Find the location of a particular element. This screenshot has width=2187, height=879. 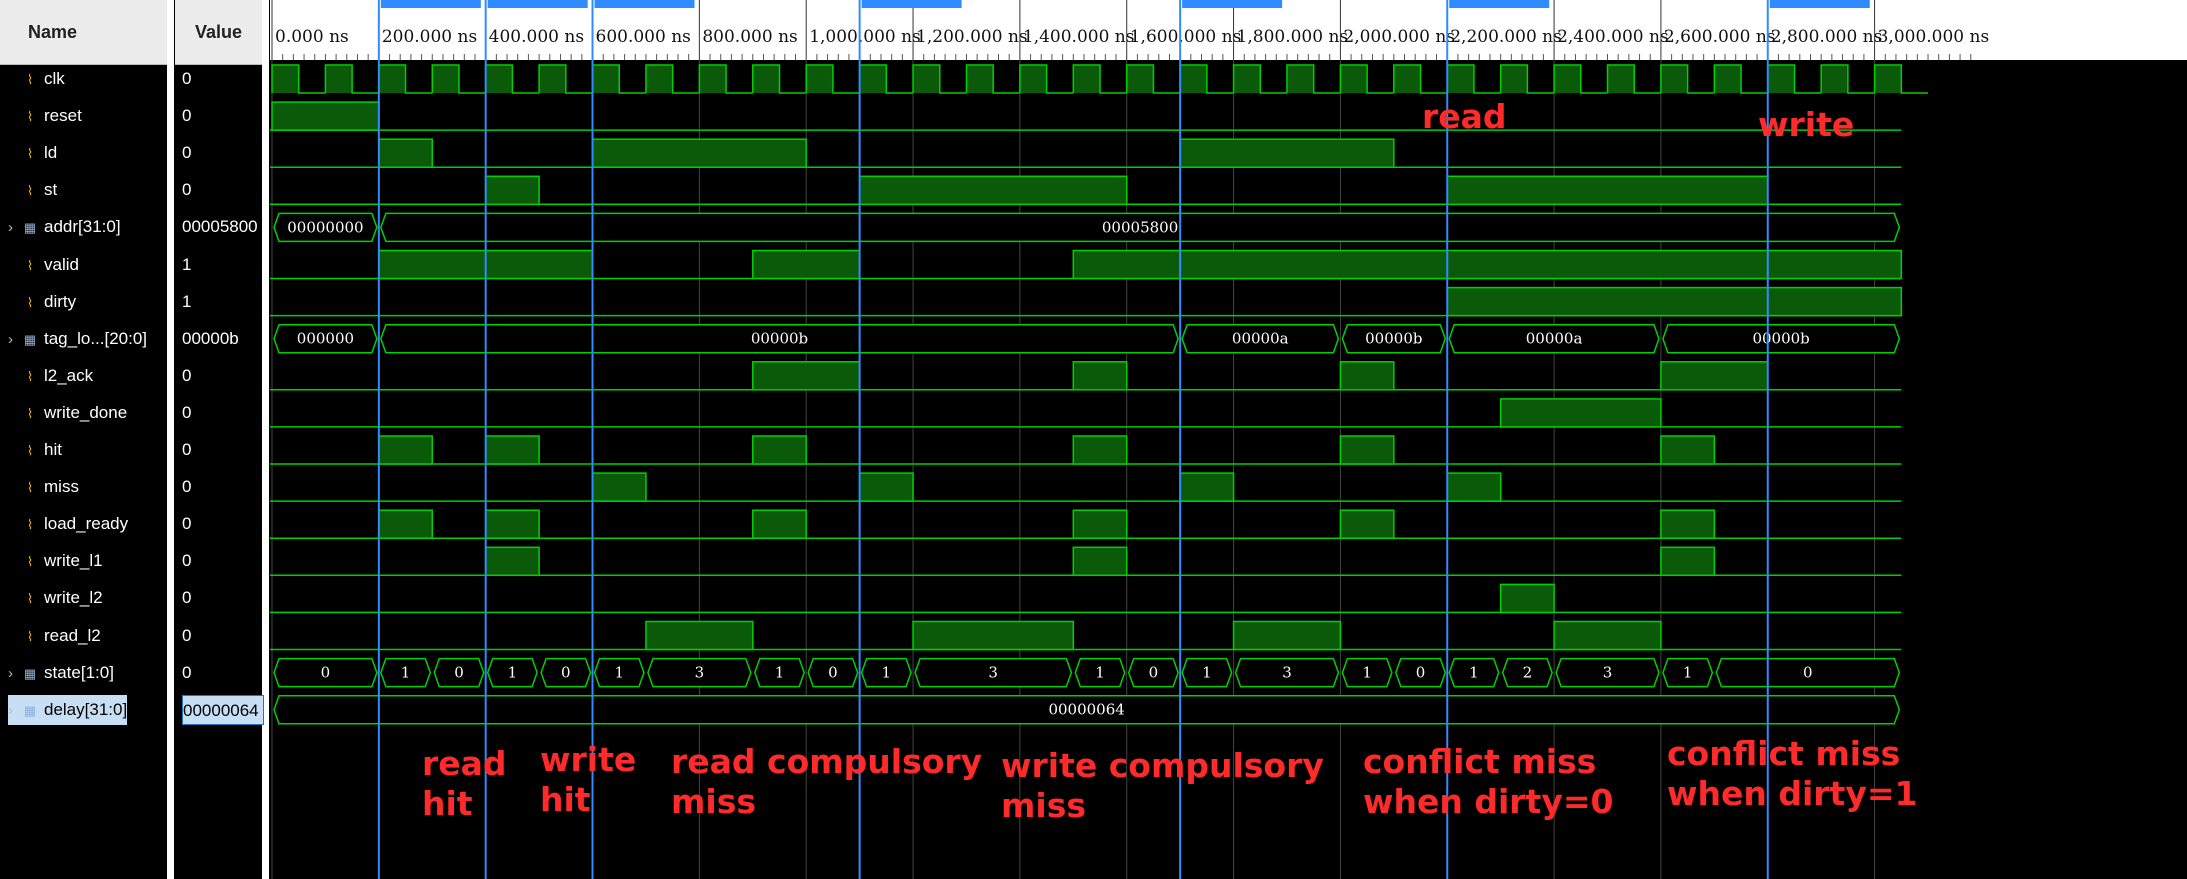

signal-name-row: › ▦ tag_lo...[20:0] is located at coordinates (77, 339).